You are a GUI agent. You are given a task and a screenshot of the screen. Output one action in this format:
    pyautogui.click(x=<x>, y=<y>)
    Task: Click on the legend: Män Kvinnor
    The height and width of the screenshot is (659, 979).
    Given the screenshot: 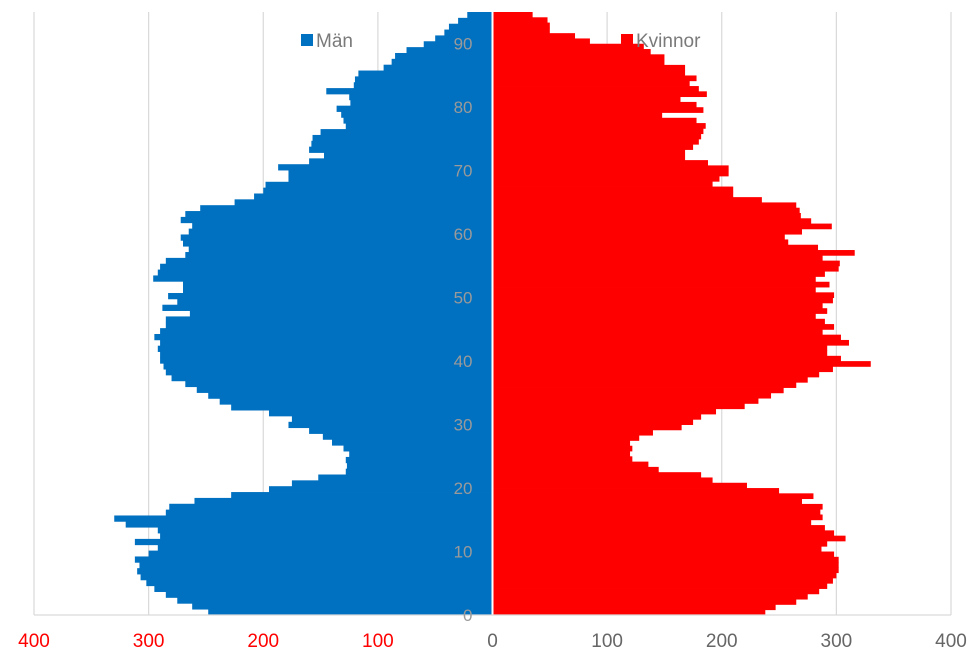 What is the action you would take?
    pyautogui.click(x=501, y=41)
    